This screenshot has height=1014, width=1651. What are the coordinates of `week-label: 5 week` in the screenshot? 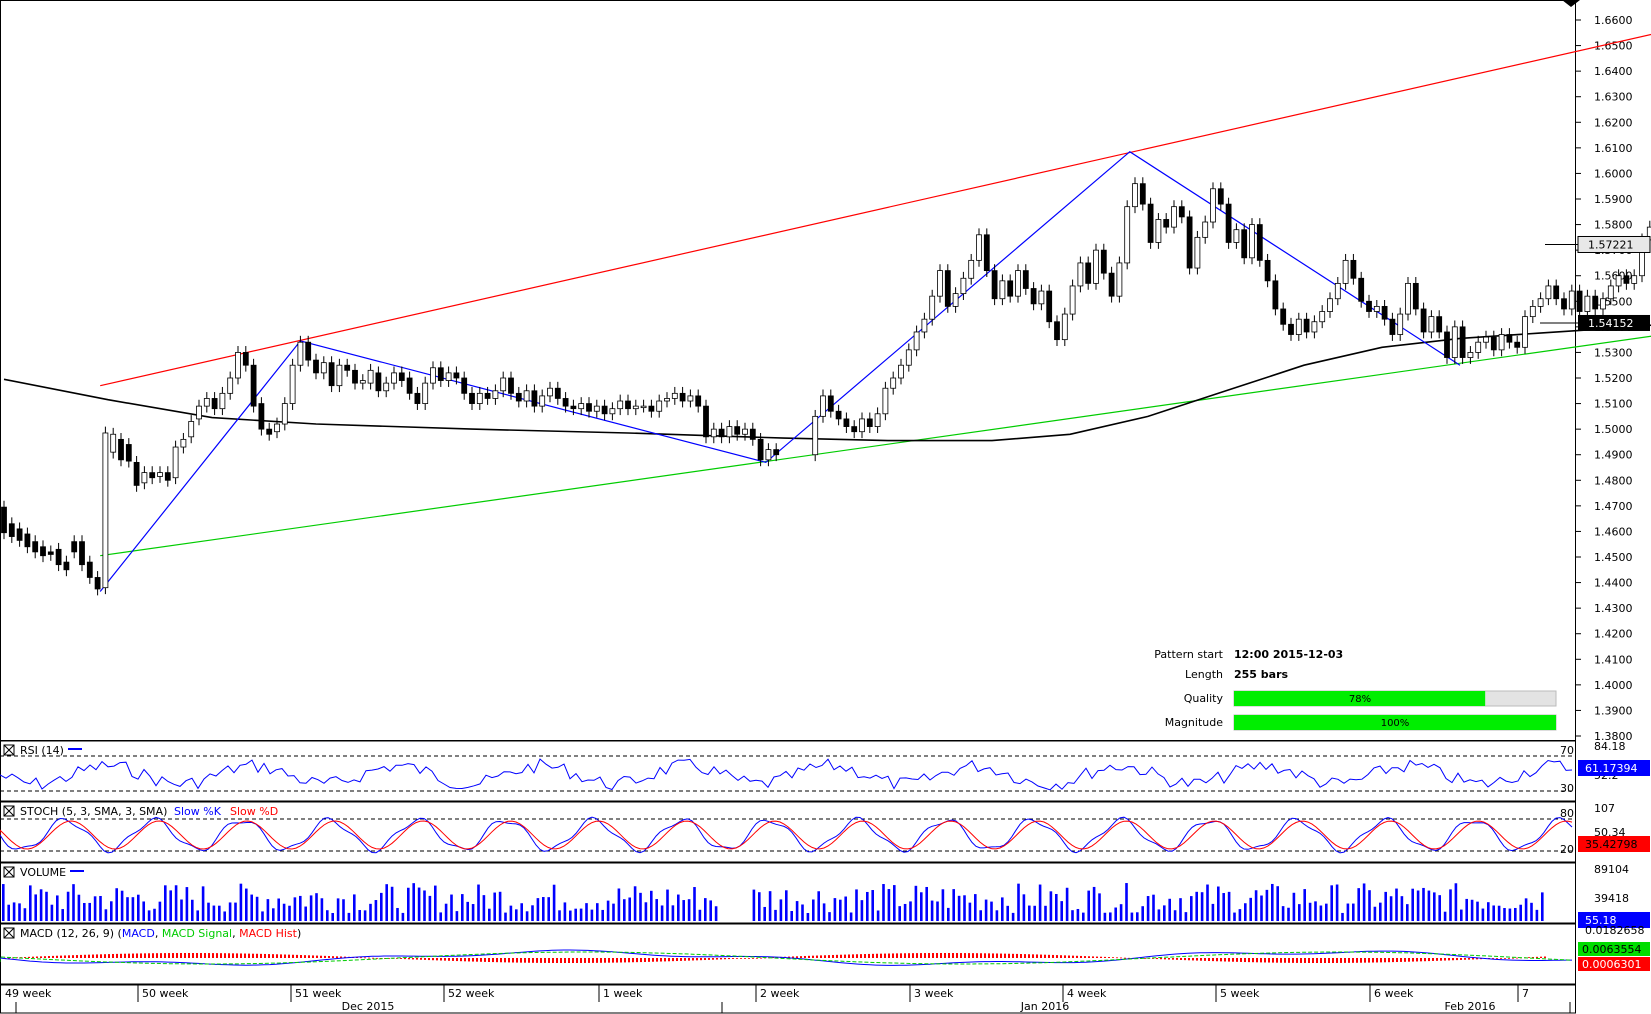 It's located at (1240, 993).